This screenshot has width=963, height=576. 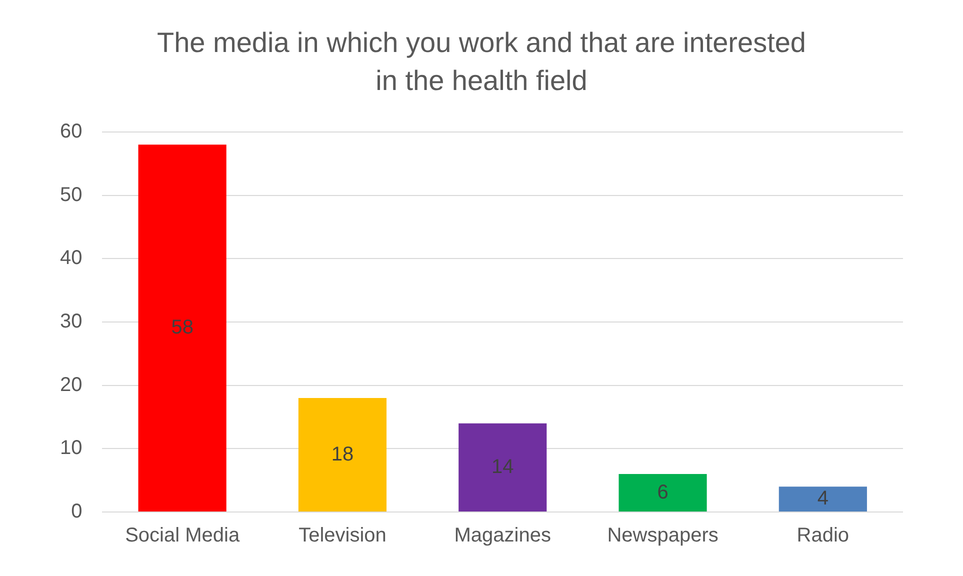 I want to click on data-label: 14, so click(x=503, y=467).